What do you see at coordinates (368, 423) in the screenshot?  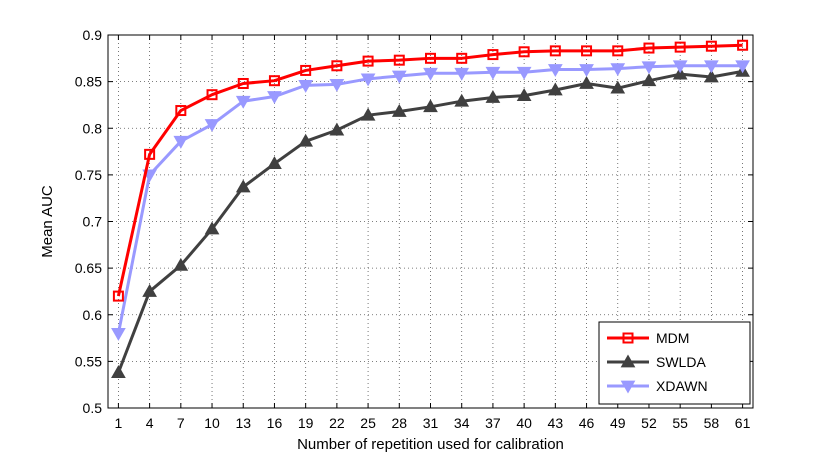 I see `x-tick-label: 25` at bounding box center [368, 423].